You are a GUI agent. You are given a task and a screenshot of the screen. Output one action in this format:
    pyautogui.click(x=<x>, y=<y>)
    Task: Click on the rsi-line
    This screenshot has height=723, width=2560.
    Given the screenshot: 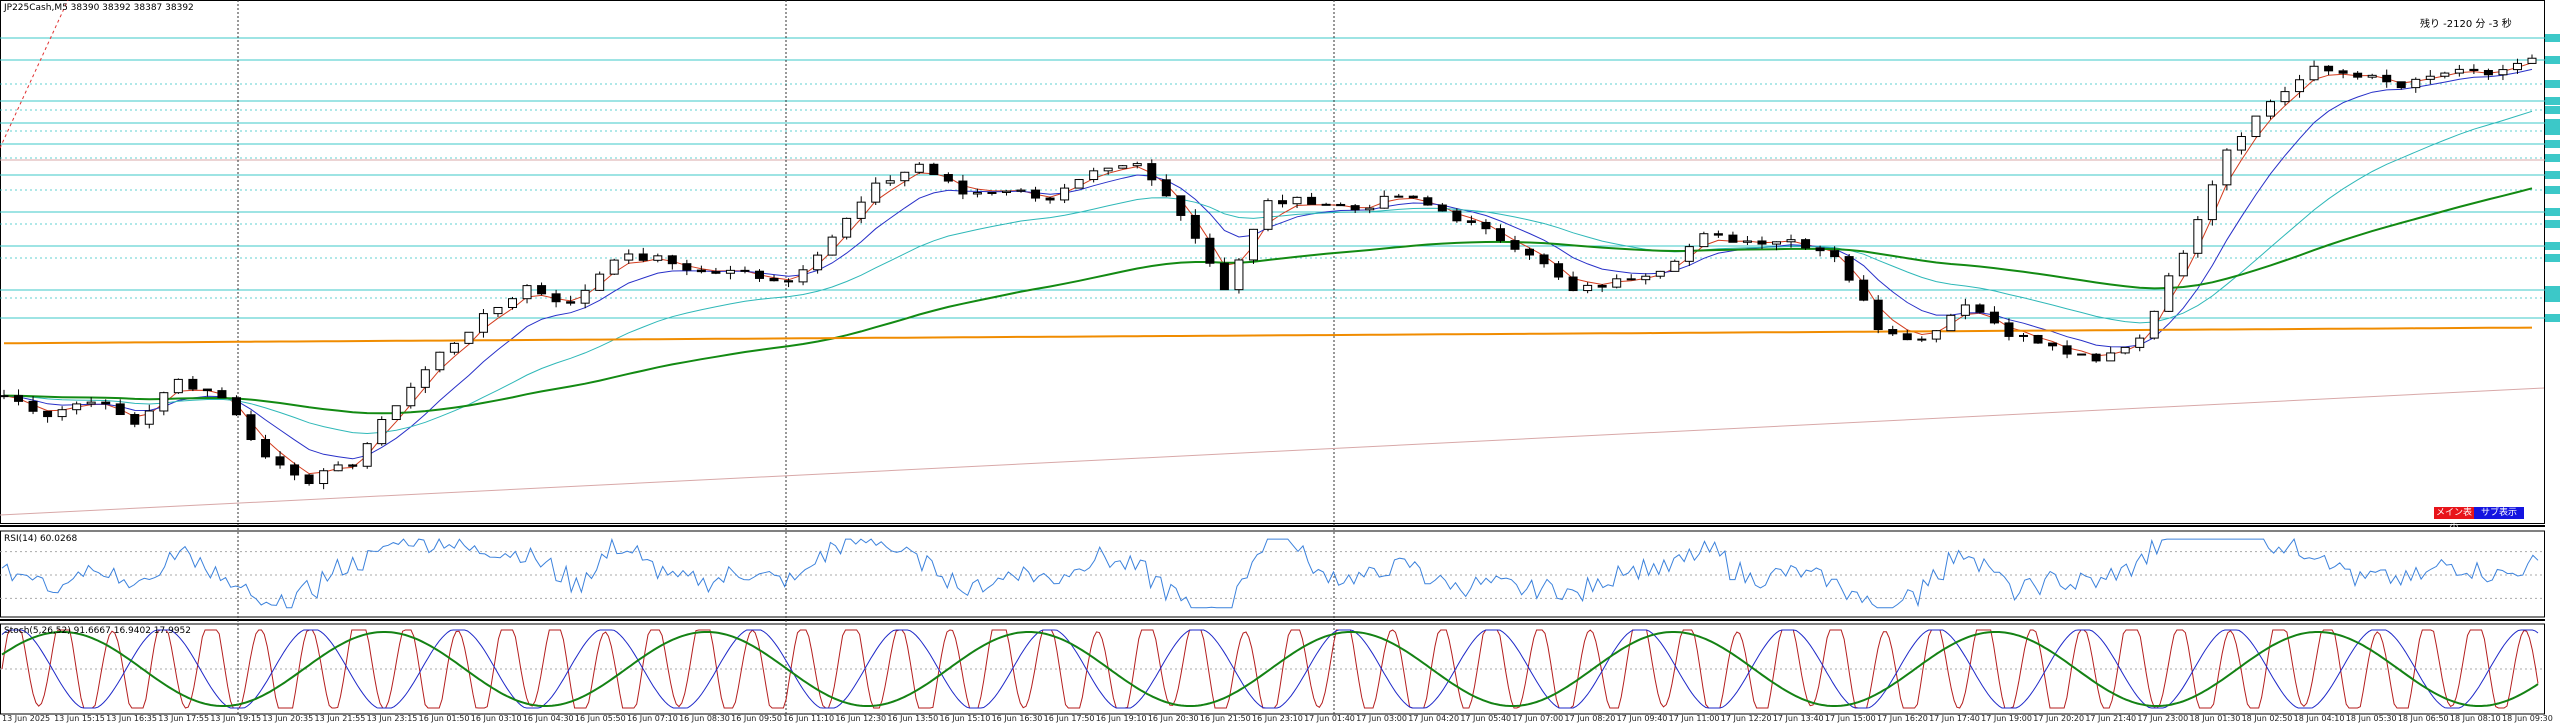 What is the action you would take?
    pyautogui.click(x=1270, y=573)
    